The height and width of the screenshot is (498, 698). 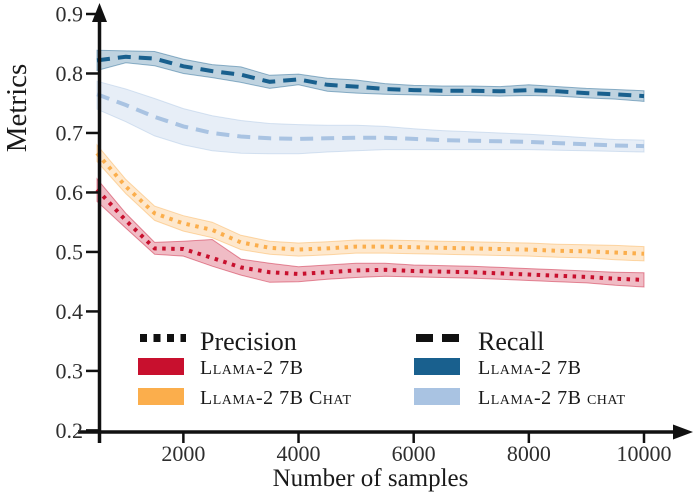 I want to click on legend-label-recall-llama2-7b: Llama-2 7B, so click(x=530, y=368).